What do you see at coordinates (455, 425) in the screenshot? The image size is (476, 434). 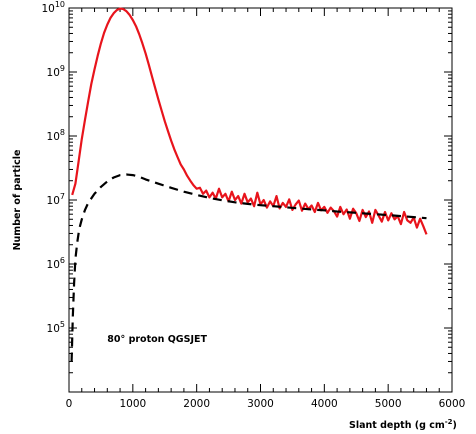 I see `x-axis-title-close: )` at bounding box center [455, 425].